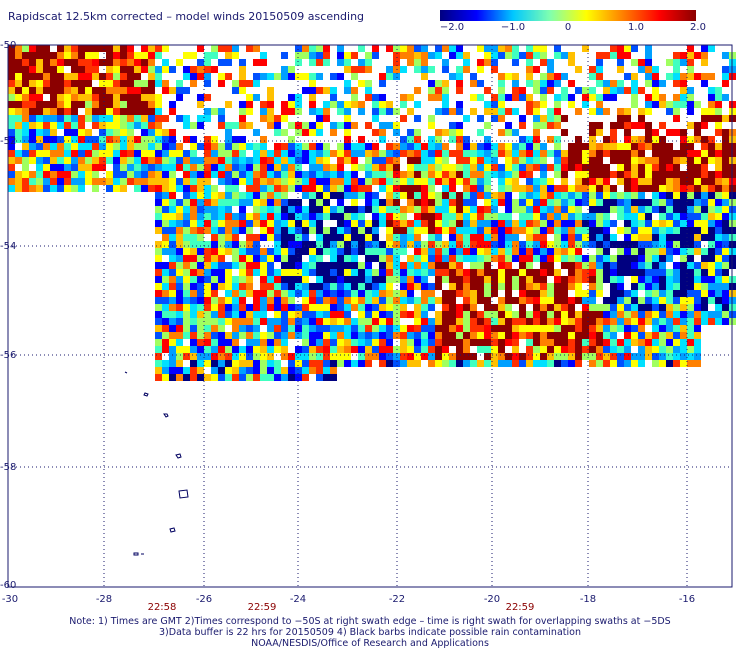 Image resolution: width=740 pixels, height=650 pixels. What do you see at coordinates (452, 27) in the screenshot?
I see `colorbar-label: −2.0` at bounding box center [452, 27].